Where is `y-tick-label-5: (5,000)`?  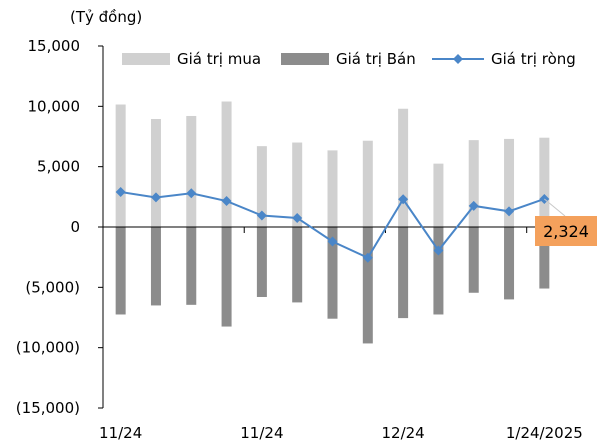
y-tick-label-5: (5,000) is located at coordinates (52, 287).